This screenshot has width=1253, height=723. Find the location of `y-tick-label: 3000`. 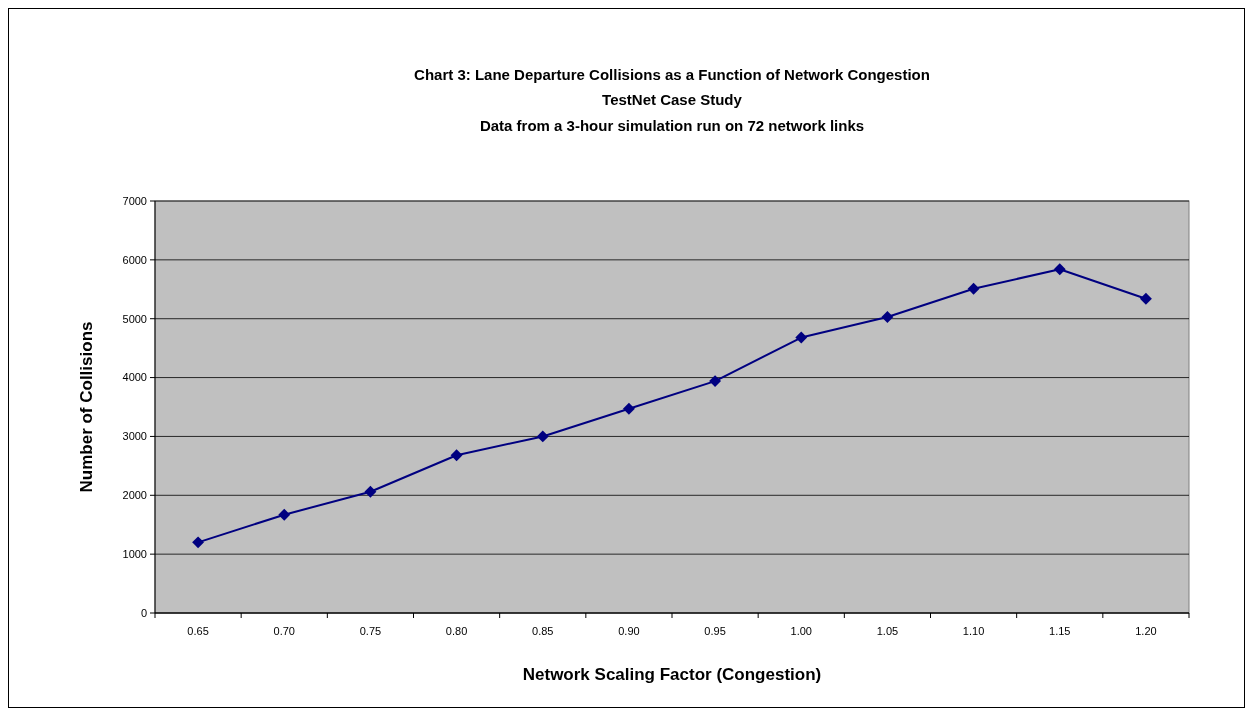

y-tick-label: 3000 is located at coordinates (134, 436).